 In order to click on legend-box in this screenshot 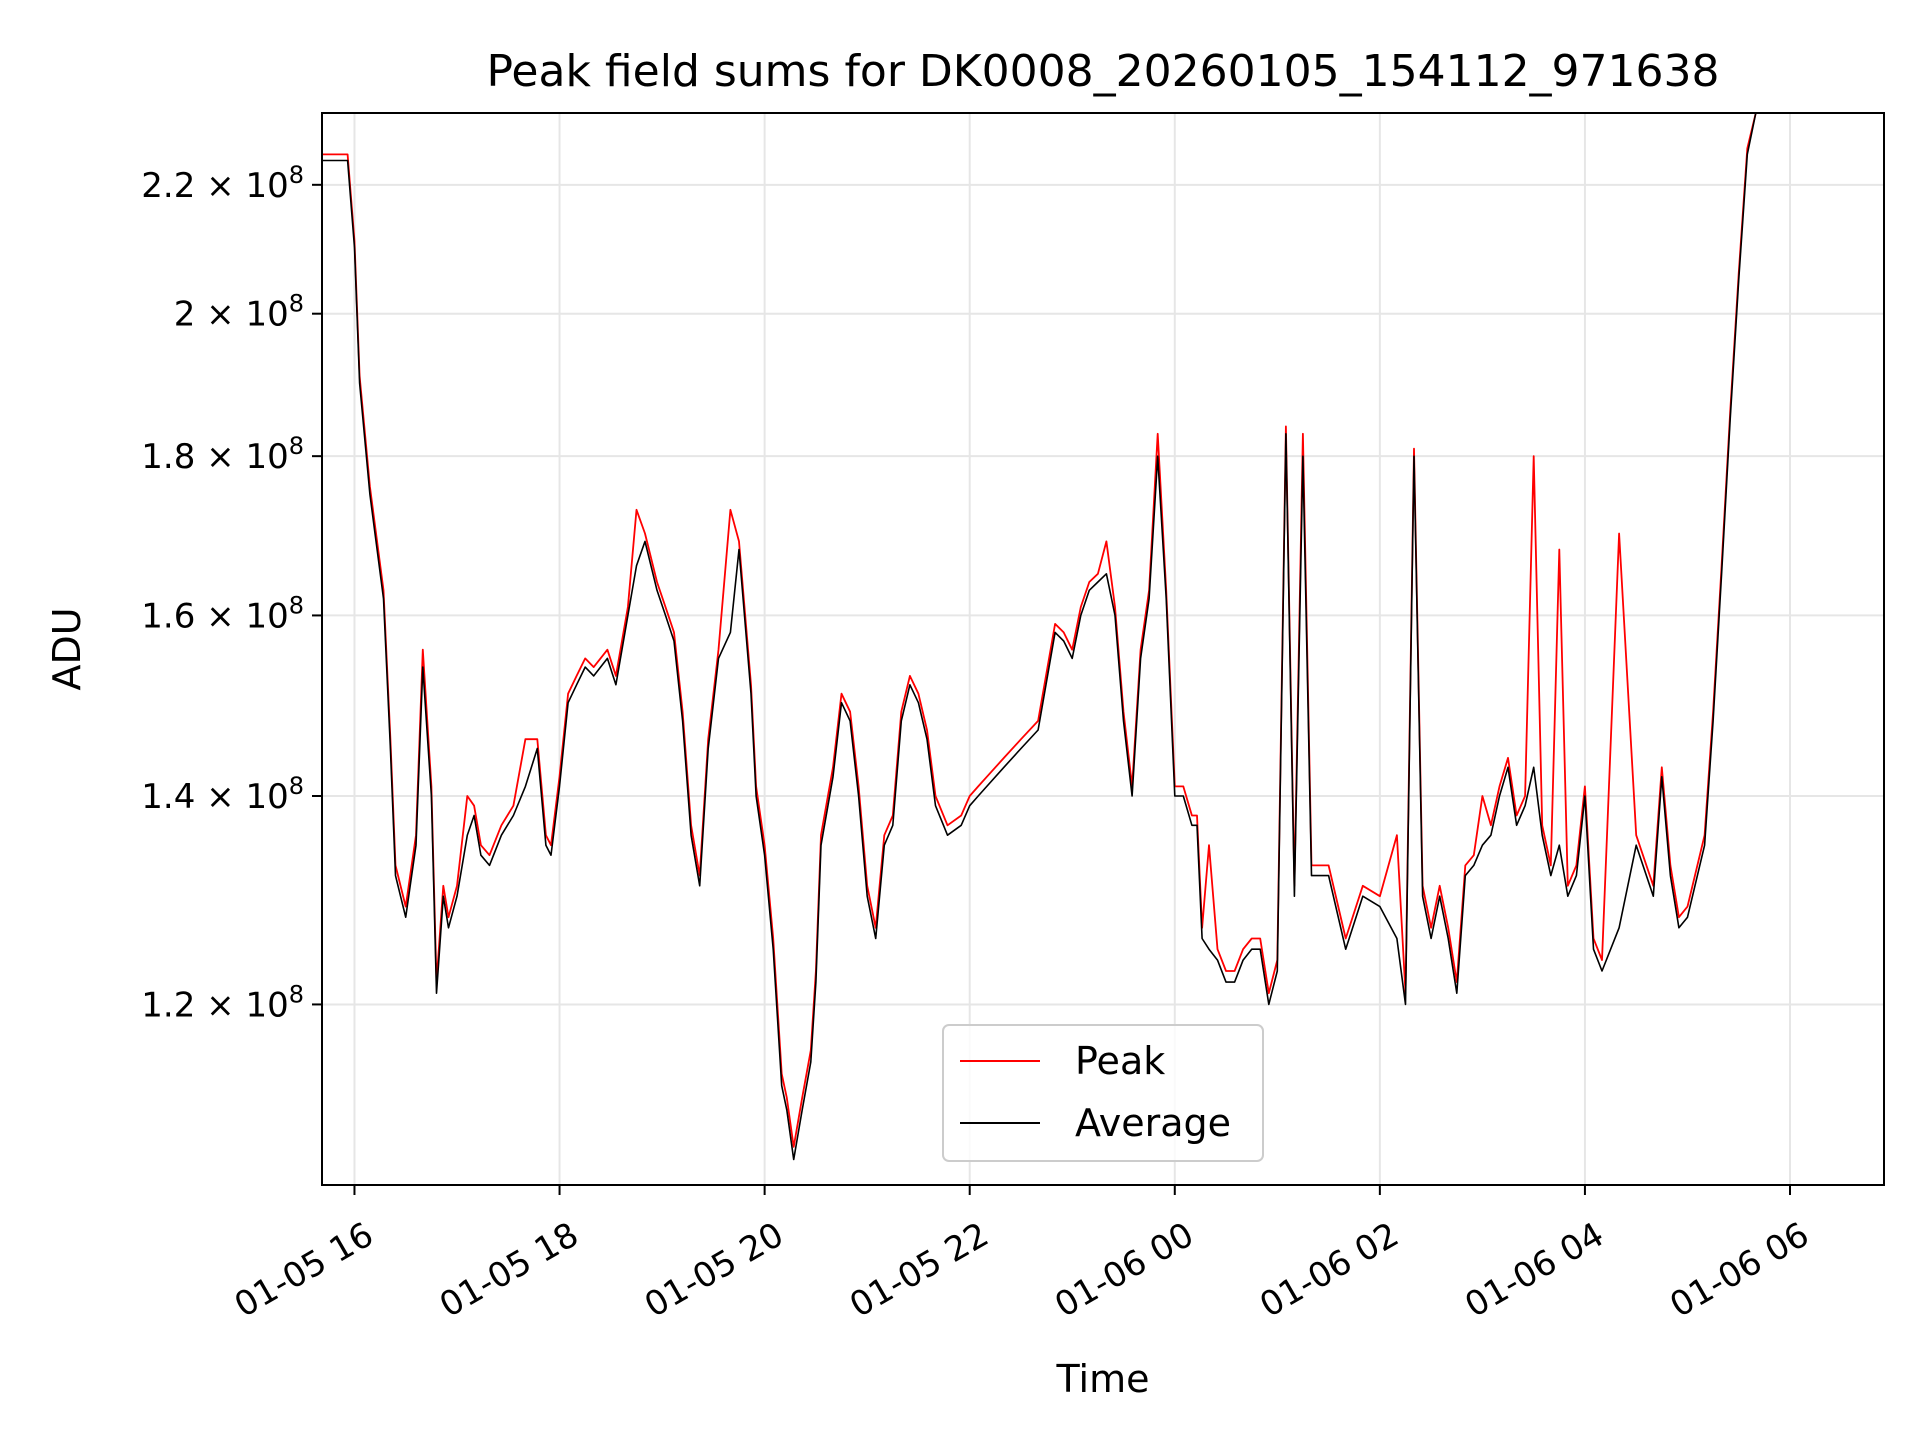, I will do `click(1103, 1093)`.